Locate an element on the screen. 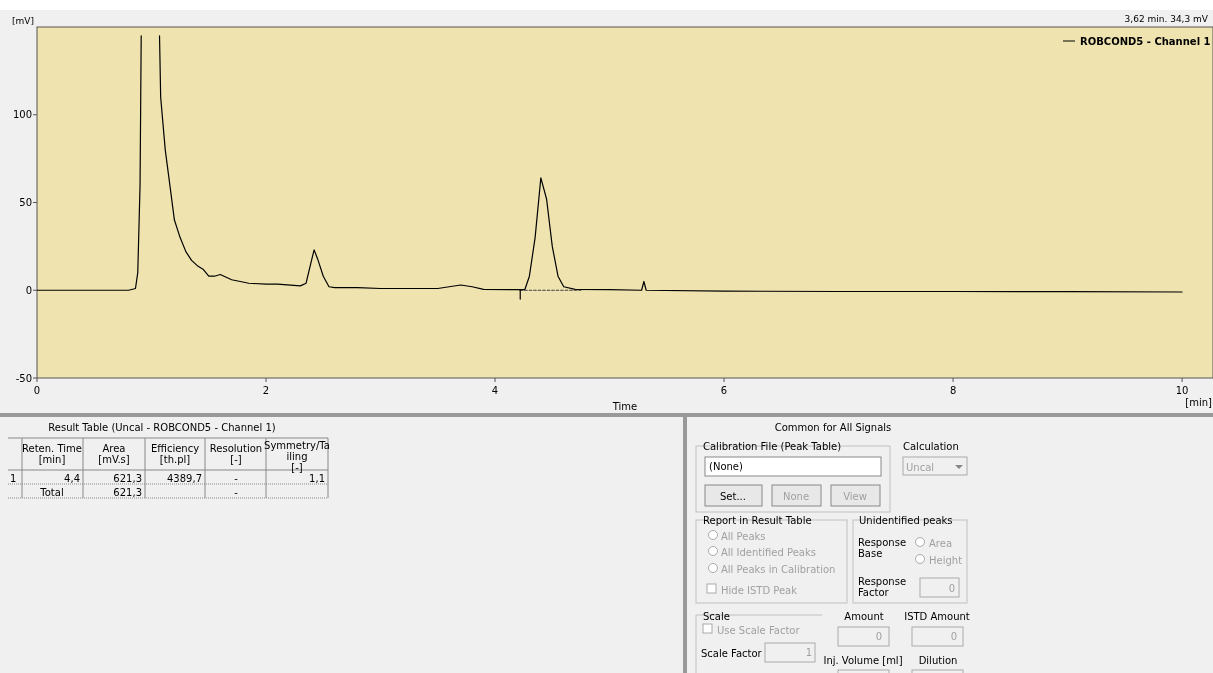  text: Amount is located at coordinates (864, 616).